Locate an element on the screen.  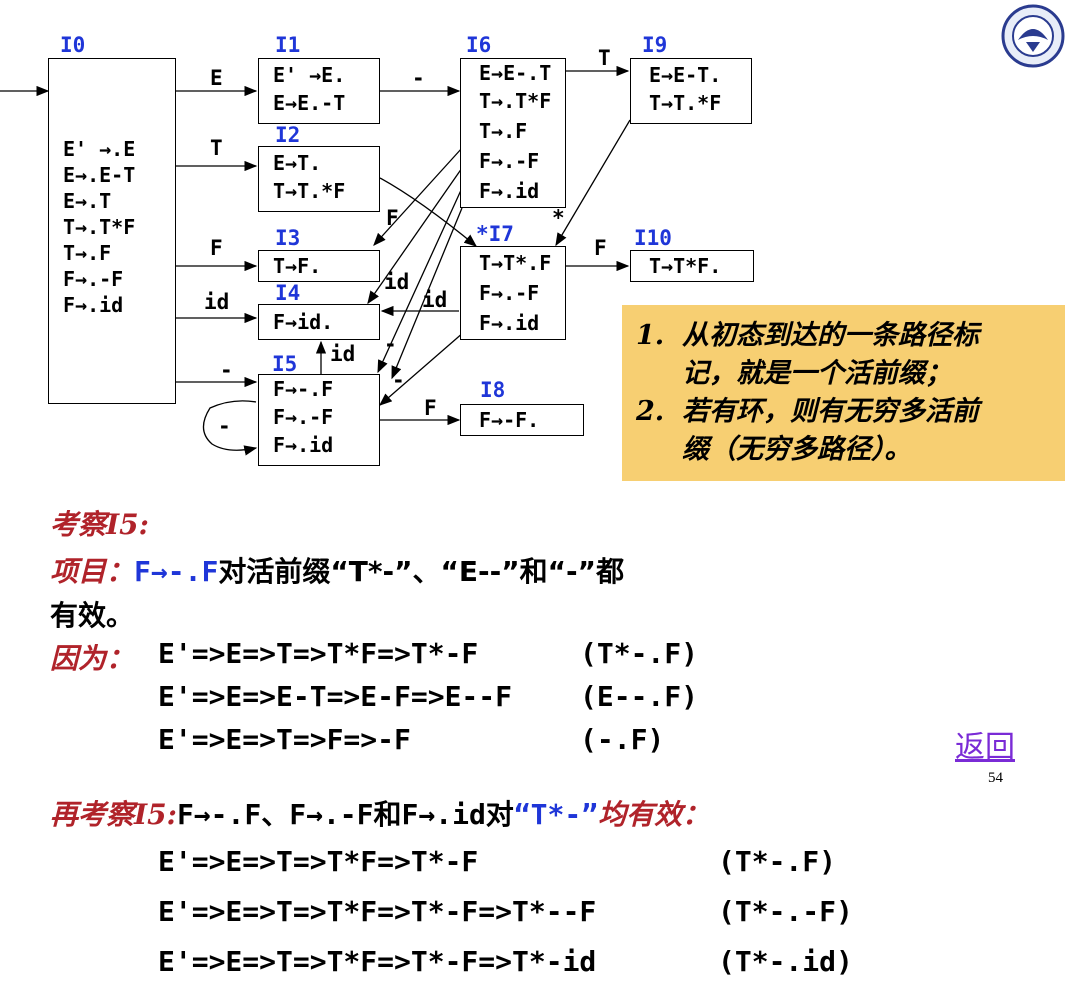
state-i6-item: F→.-F is located at coordinates (509, 161).